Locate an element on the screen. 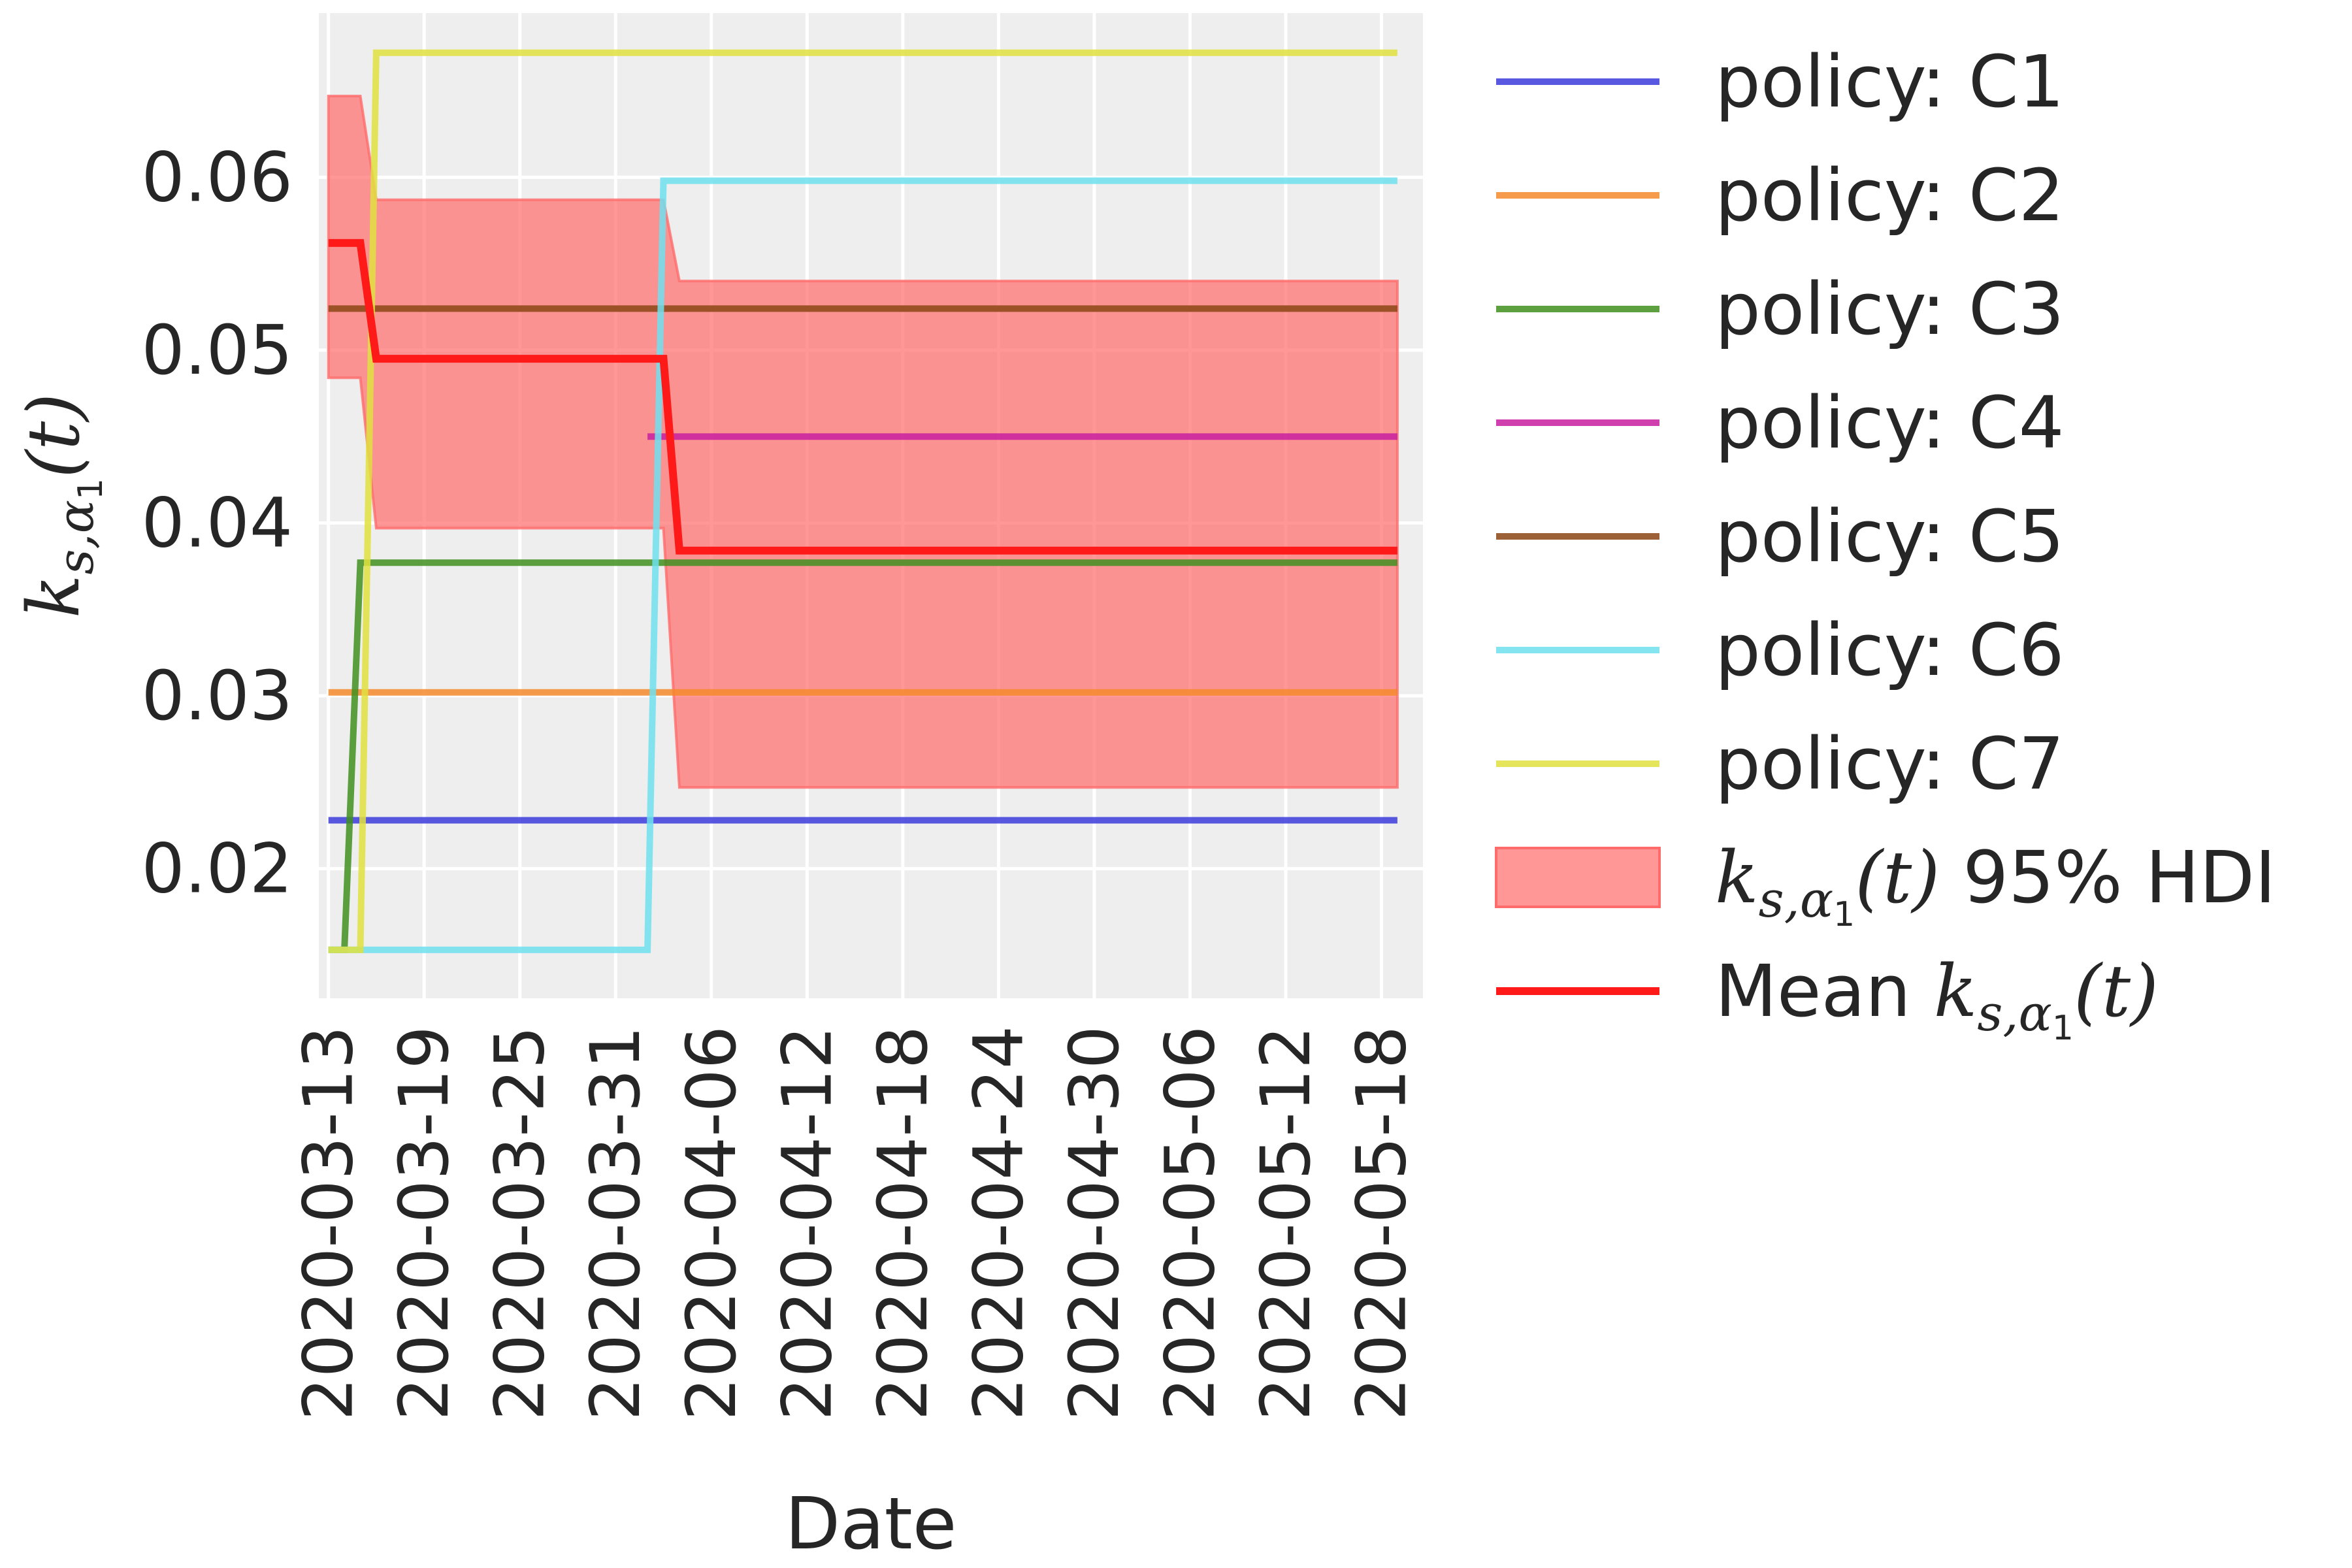 This screenshot has height=1568, width=2352. legend-label-c1: policy: C1 is located at coordinates (1890, 81).